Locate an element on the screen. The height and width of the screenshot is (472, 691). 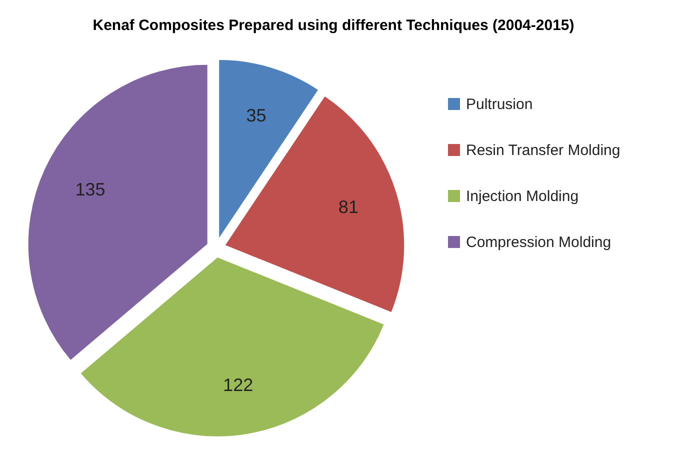
legend-label: Pultrusion is located at coordinates (499, 104).